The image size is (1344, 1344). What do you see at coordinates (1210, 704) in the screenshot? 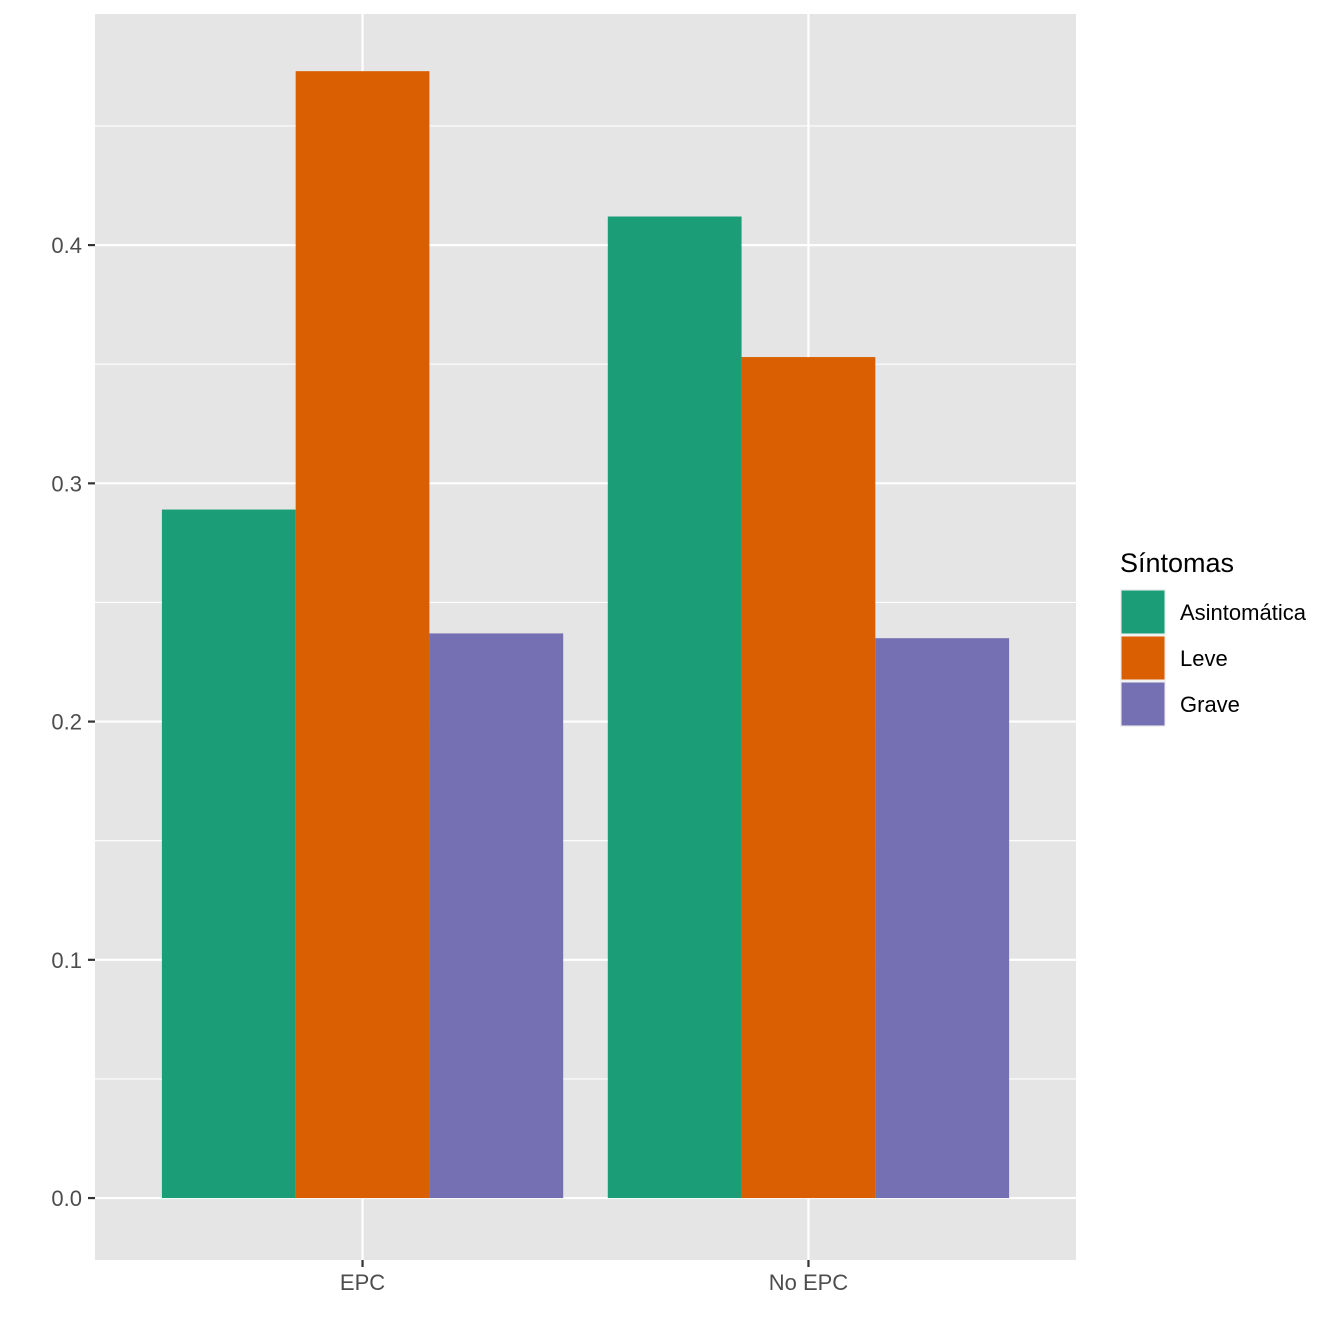
I see `legend-label: Grave` at bounding box center [1210, 704].